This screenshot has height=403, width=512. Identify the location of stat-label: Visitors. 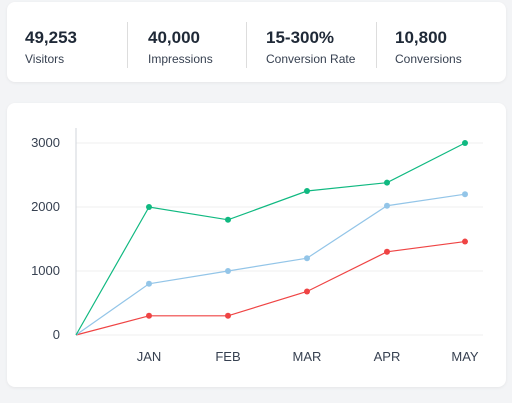
(45, 59).